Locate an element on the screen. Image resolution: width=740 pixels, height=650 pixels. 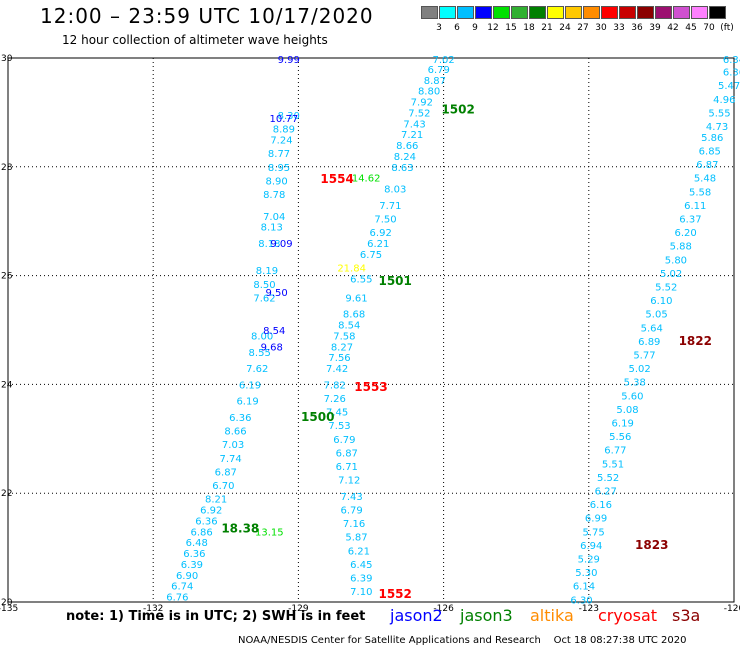
wave-height-value: 5.52 is located at coordinates (608, 478).